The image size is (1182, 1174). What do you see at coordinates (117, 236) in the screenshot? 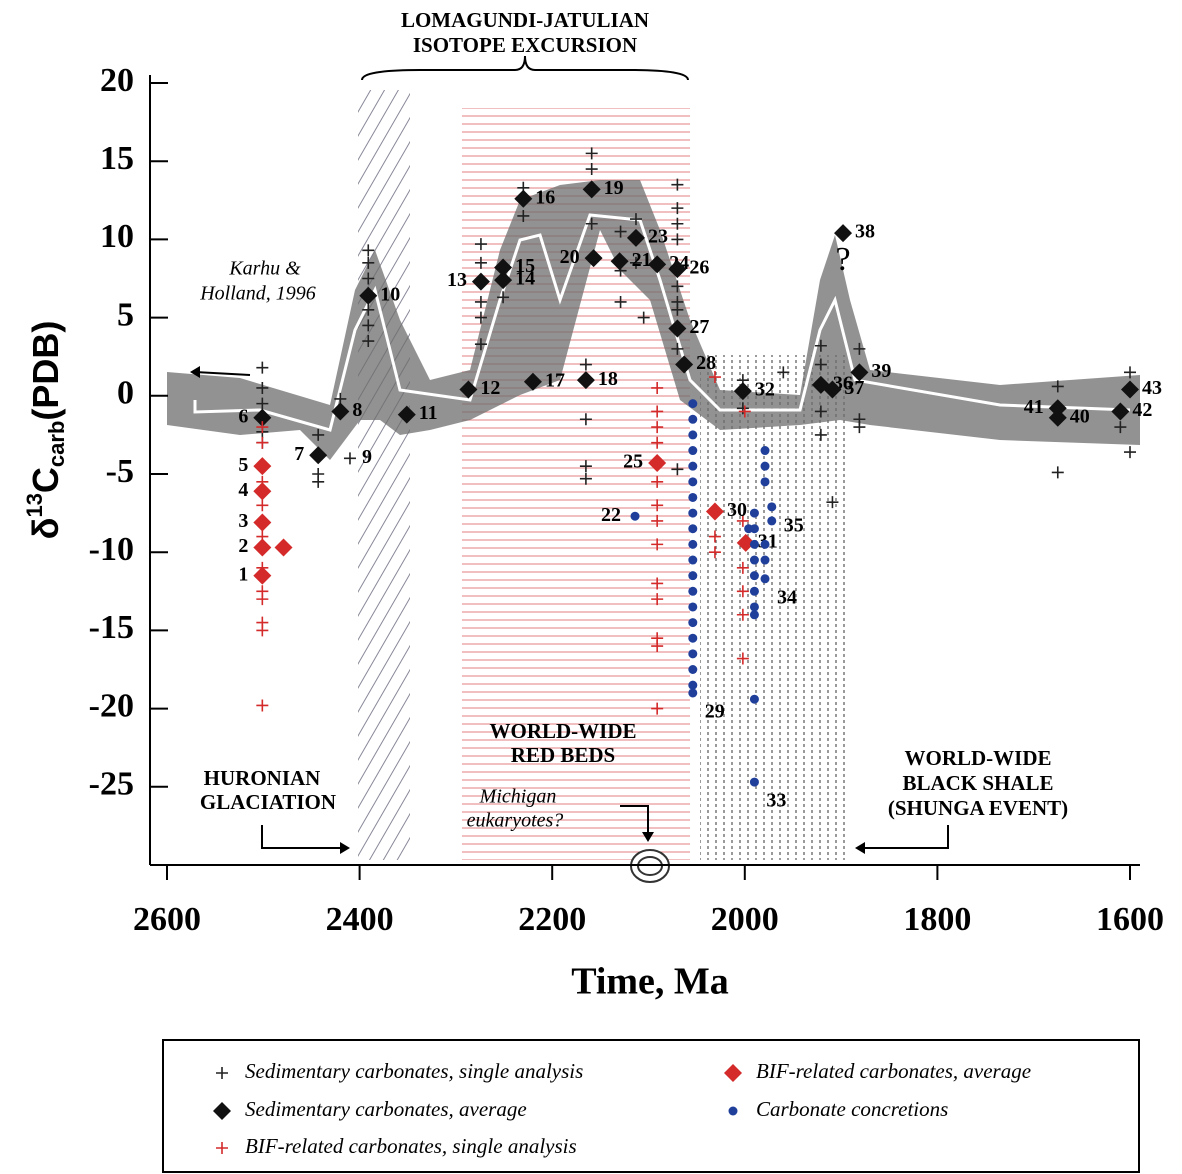
I see `y-tick-label: 10` at bounding box center [117, 236].